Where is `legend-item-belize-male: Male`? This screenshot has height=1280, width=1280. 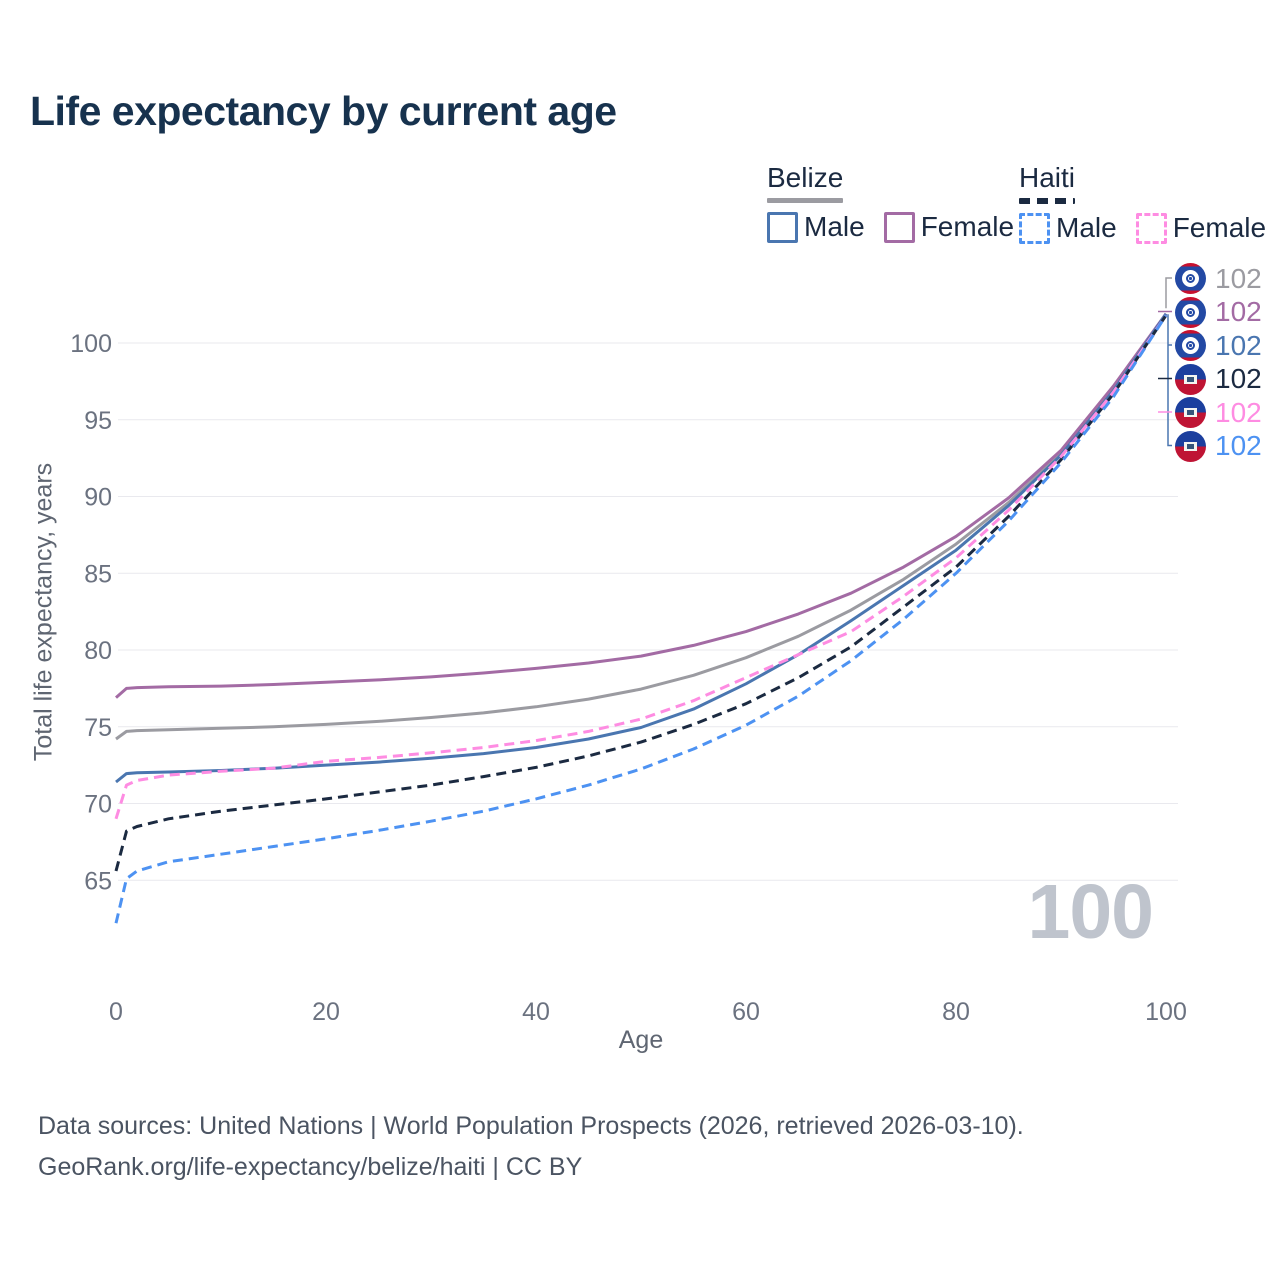
legend-item-belize-male: Male is located at coordinates (816, 227).